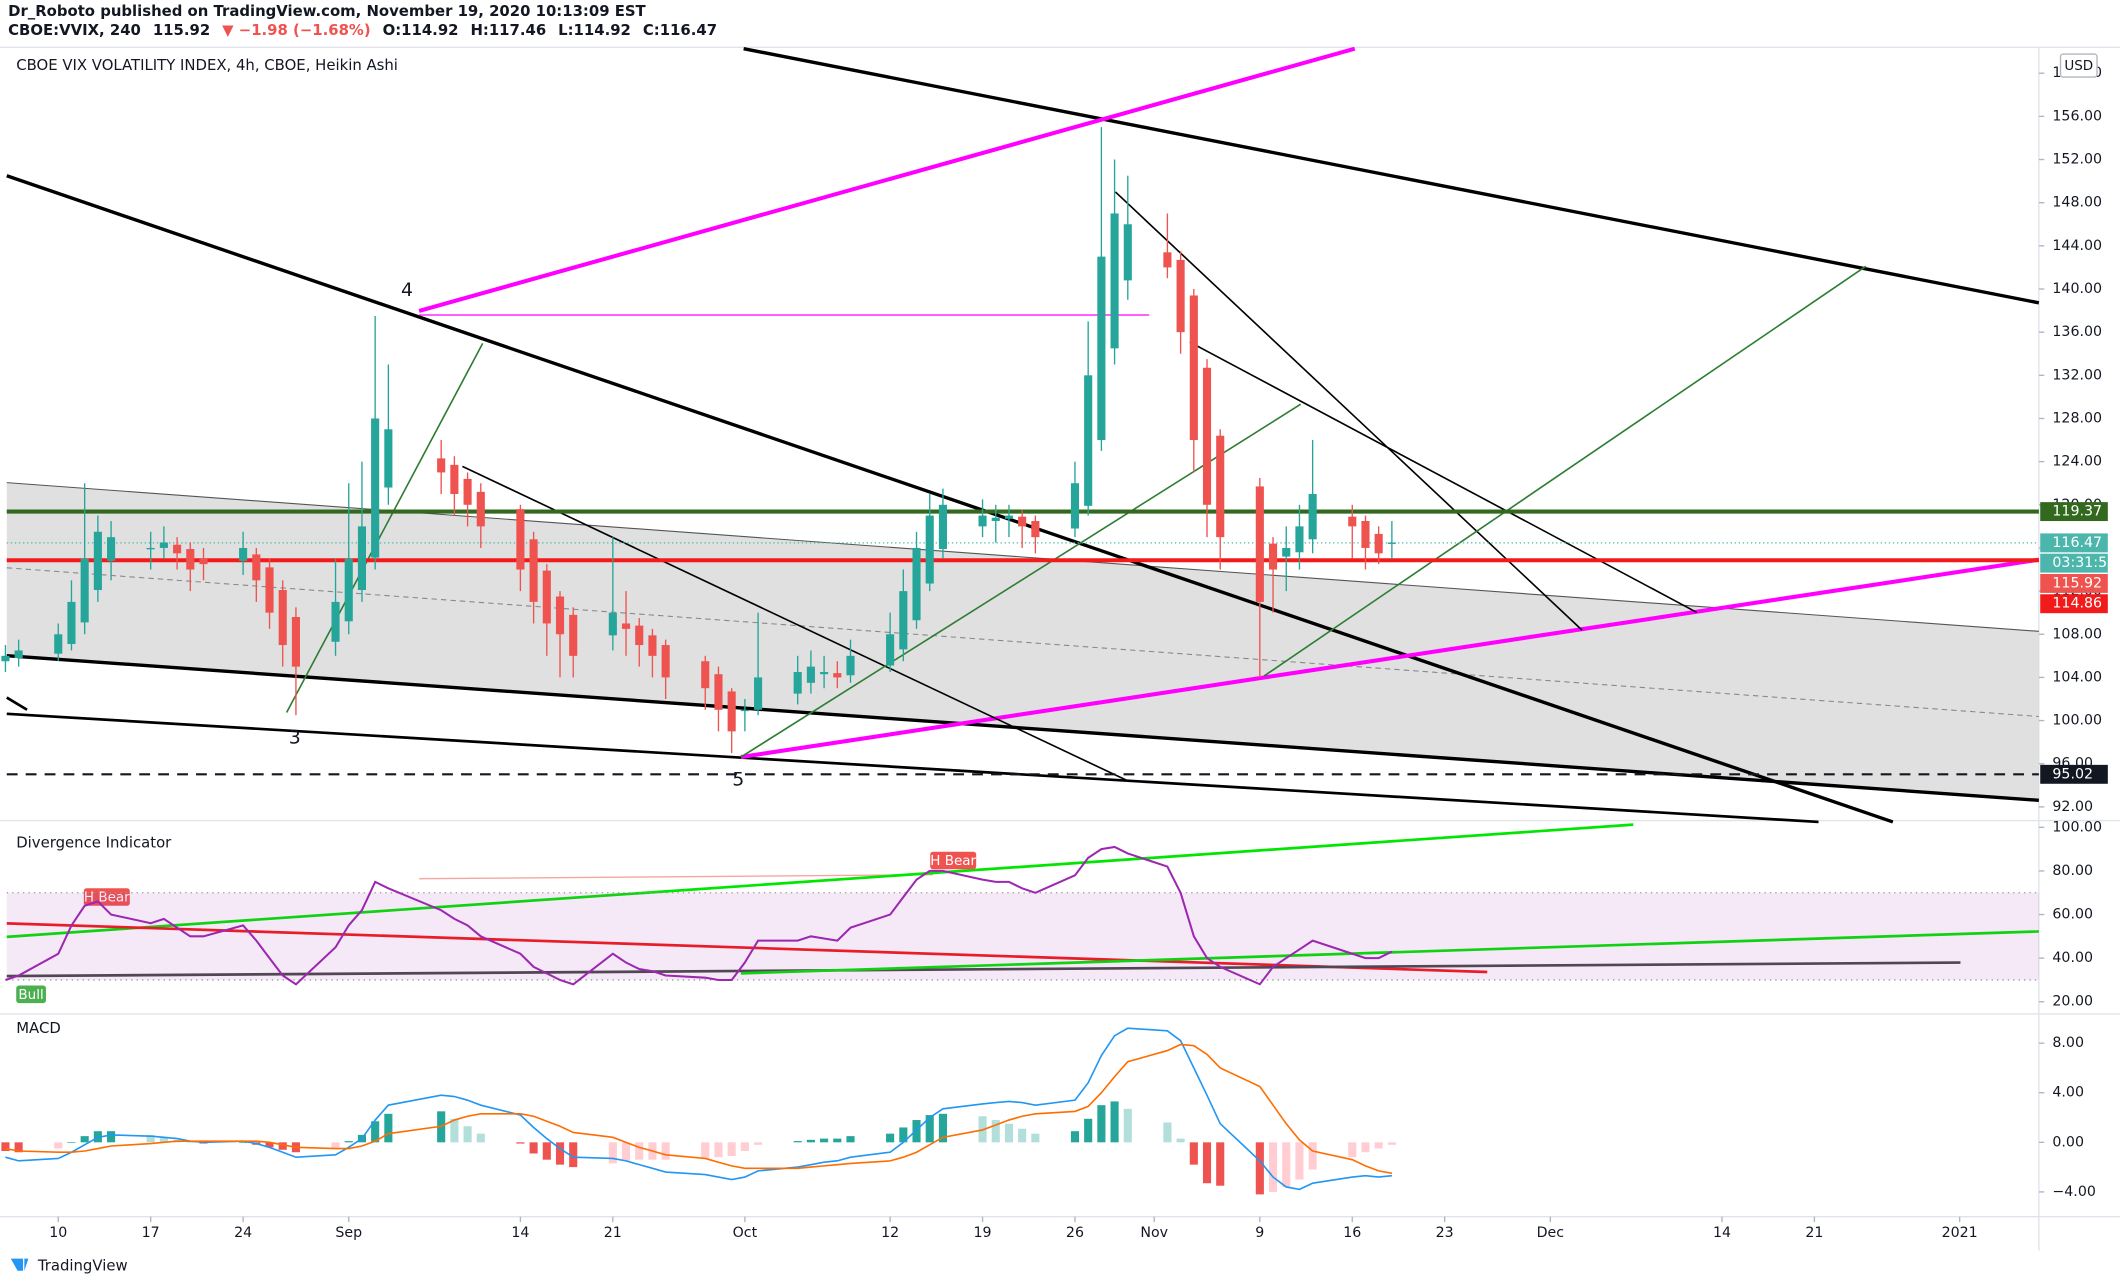 The width and height of the screenshot is (2120, 1287). What do you see at coordinates (2077, 583) in the screenshot?
I see `price-label: 115.92` at bounding box center [2077, 583].